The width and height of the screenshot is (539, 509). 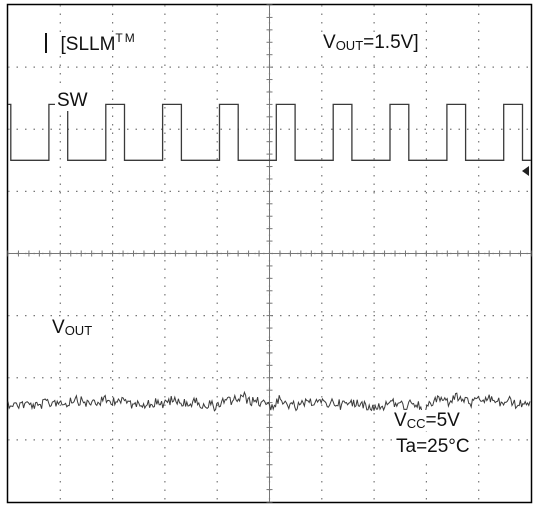 What do you see at coordinates (58, 327) in the screenshot?
I see `vout-trace-v: V` at bounding box center [58, 327].